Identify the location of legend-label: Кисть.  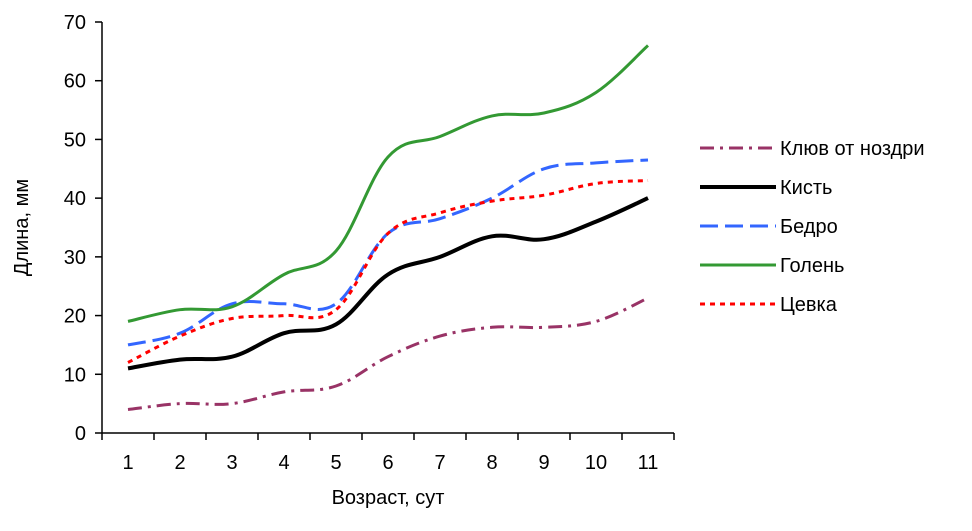
(806, 188).